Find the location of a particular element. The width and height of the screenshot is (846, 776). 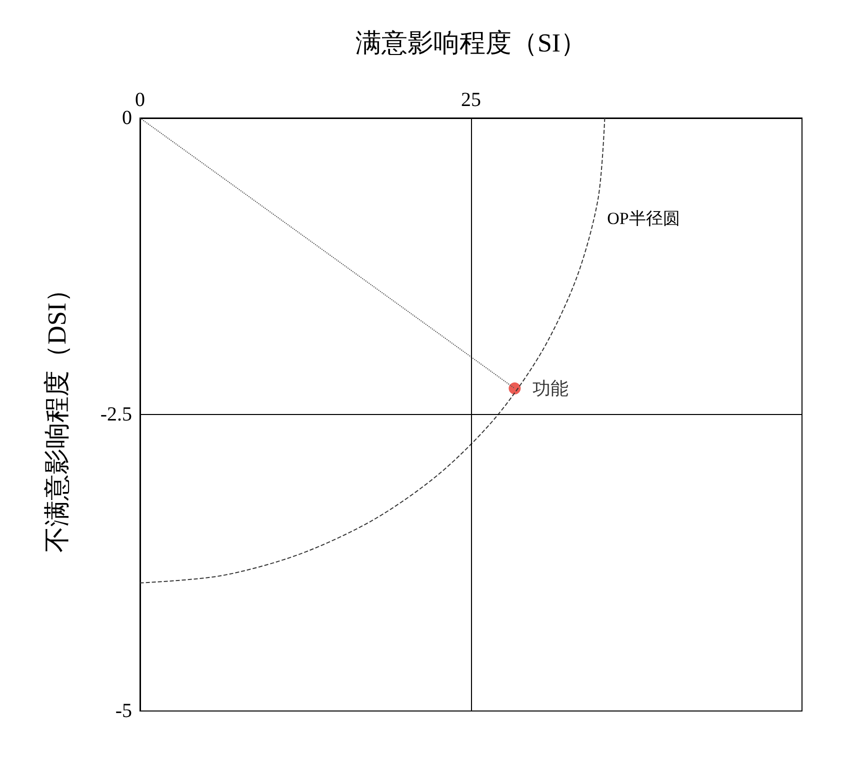

y-axis-title: 不满意影响程度（DSI） is located at coordinates (57, 414).